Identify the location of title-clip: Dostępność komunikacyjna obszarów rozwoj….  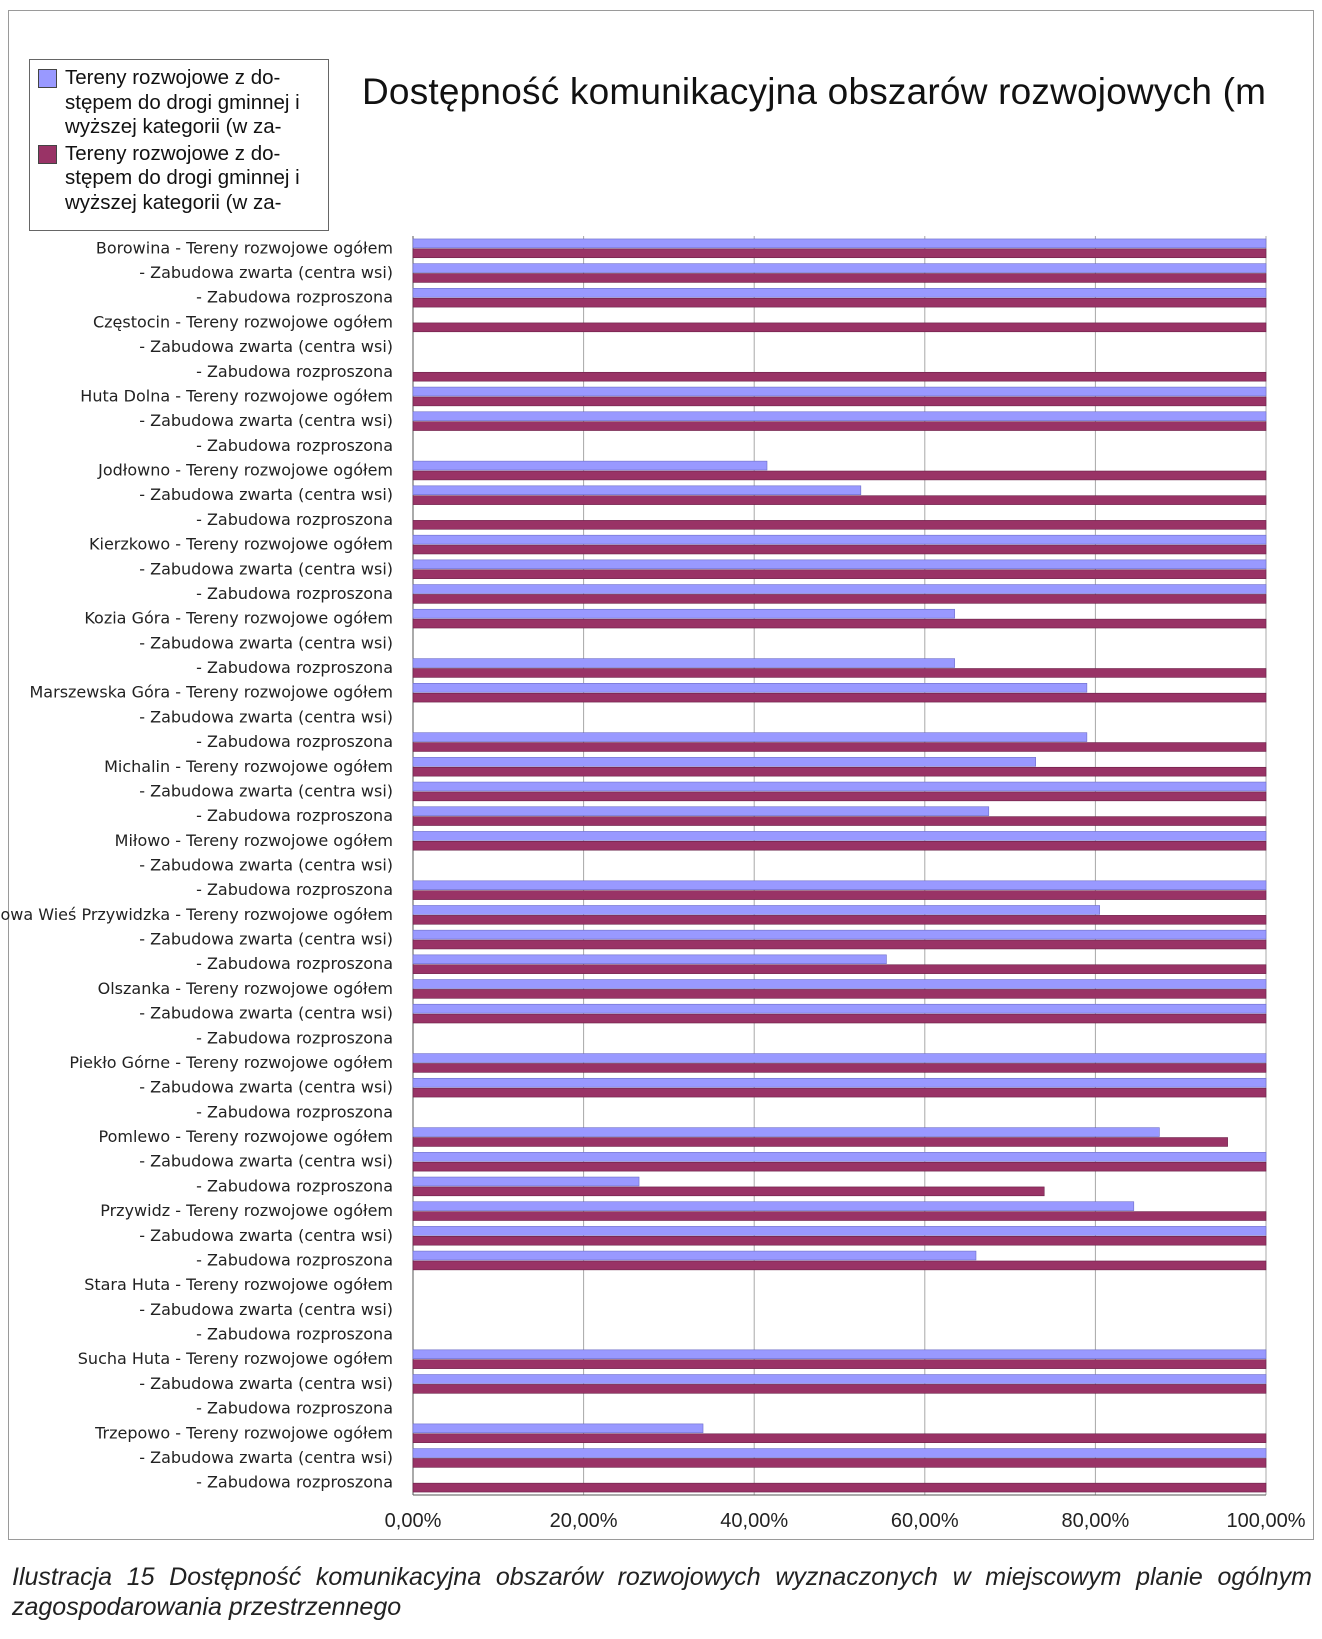
(661, 81).